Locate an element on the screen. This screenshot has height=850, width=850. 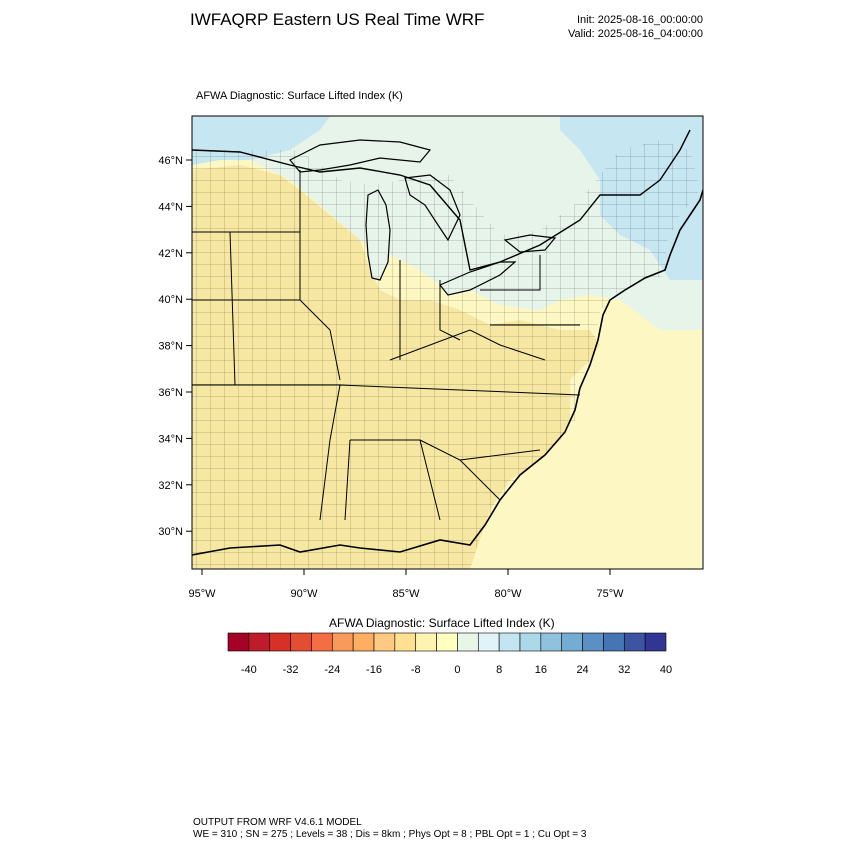
lon-label: 75°W is located at coordinates (610, 594).